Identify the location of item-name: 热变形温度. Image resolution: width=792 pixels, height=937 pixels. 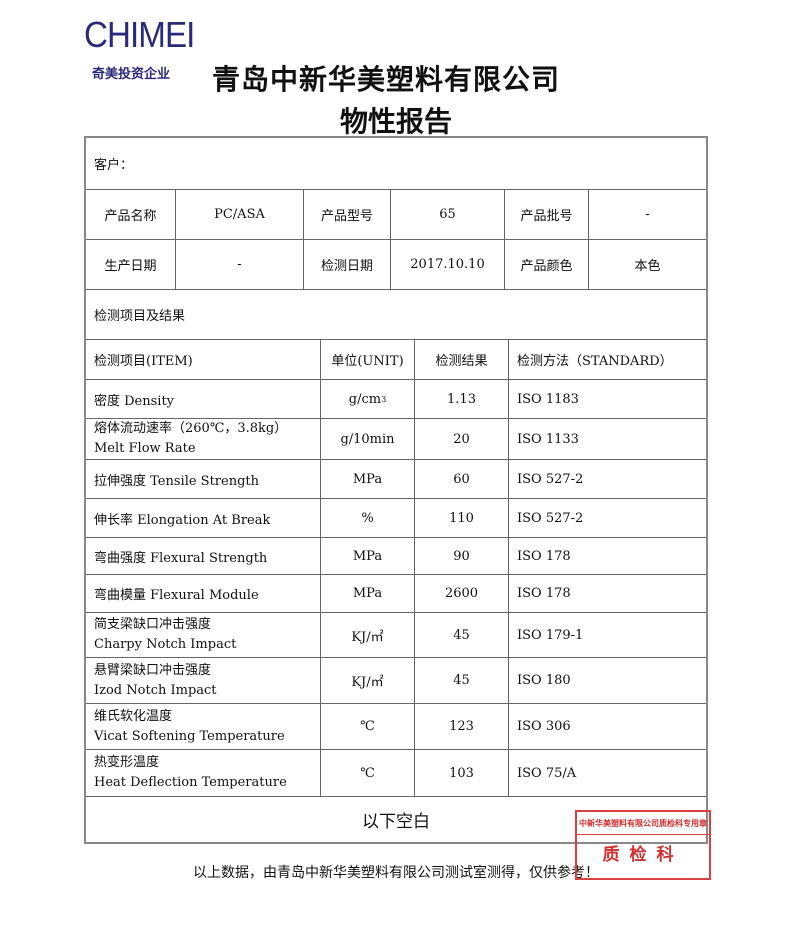
(127, 762).